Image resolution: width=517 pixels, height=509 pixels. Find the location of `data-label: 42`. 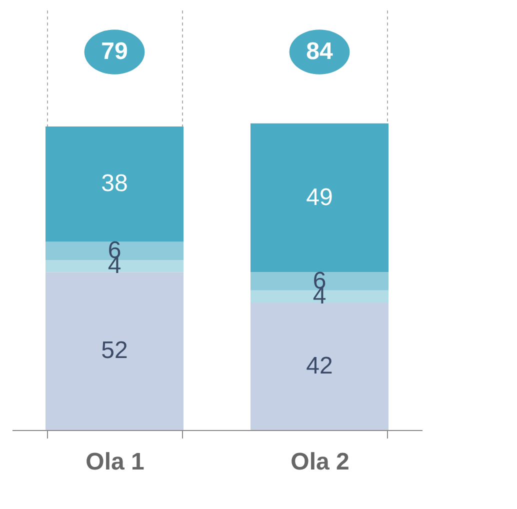

data-label: 42 is located at coordinates (319, 366).